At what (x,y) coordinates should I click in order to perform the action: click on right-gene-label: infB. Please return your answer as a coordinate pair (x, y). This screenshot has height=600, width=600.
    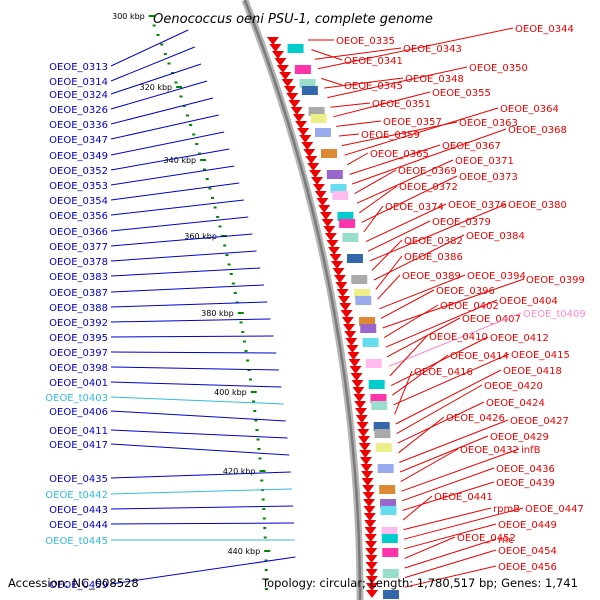
    Looking at the image, I should click on (531, 450).